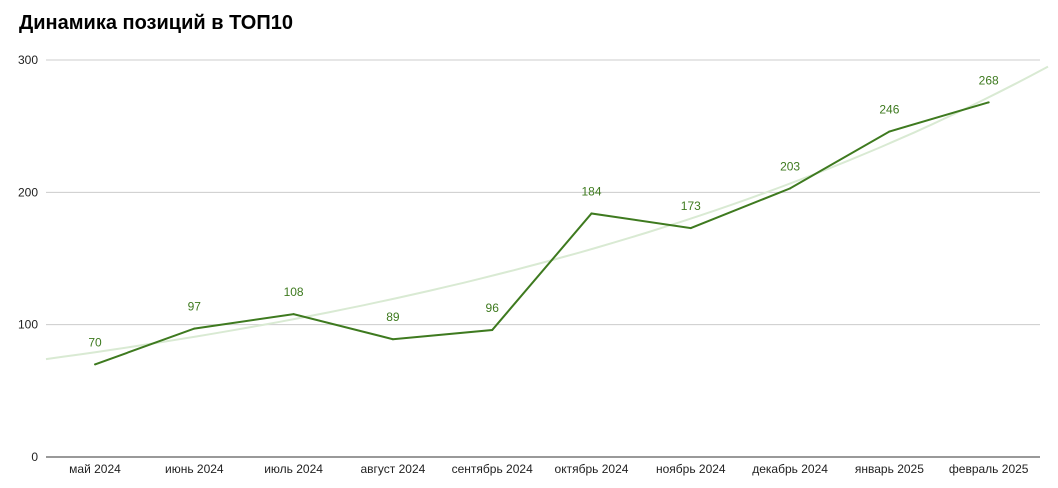  What do you see at coordinates (28, 325) in the screenshot?
I see `y-tick-label: 100` at bounding box center [28, 325].